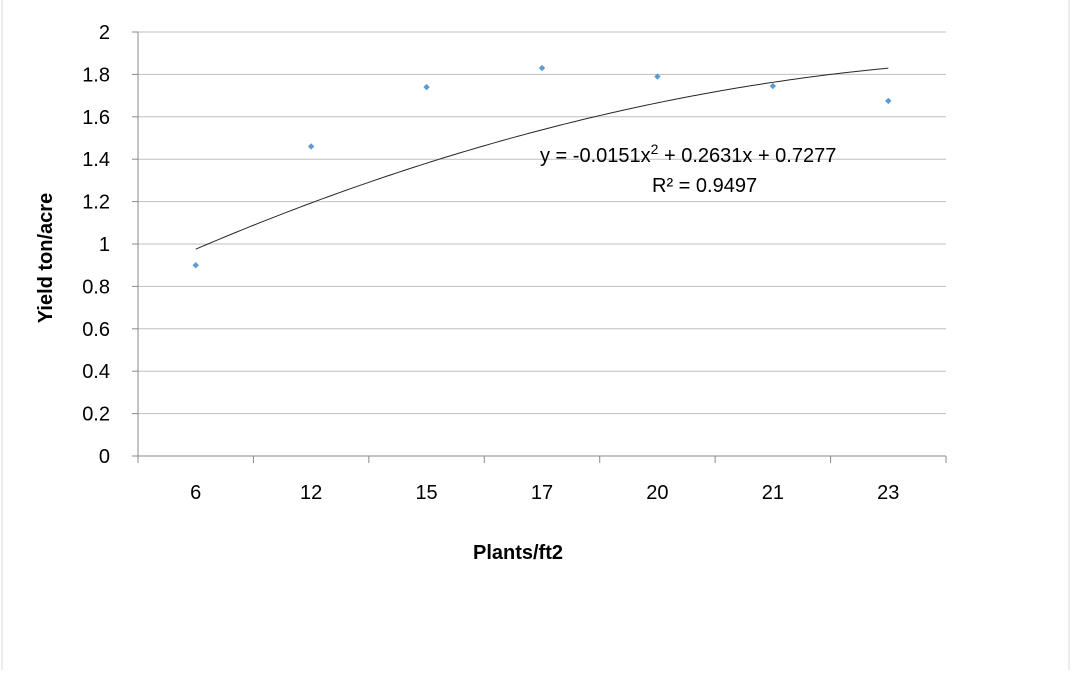  Describe the element at coordinates (96, 75) in the screenshot. I see `y-tick-label: 1.8` at that location.